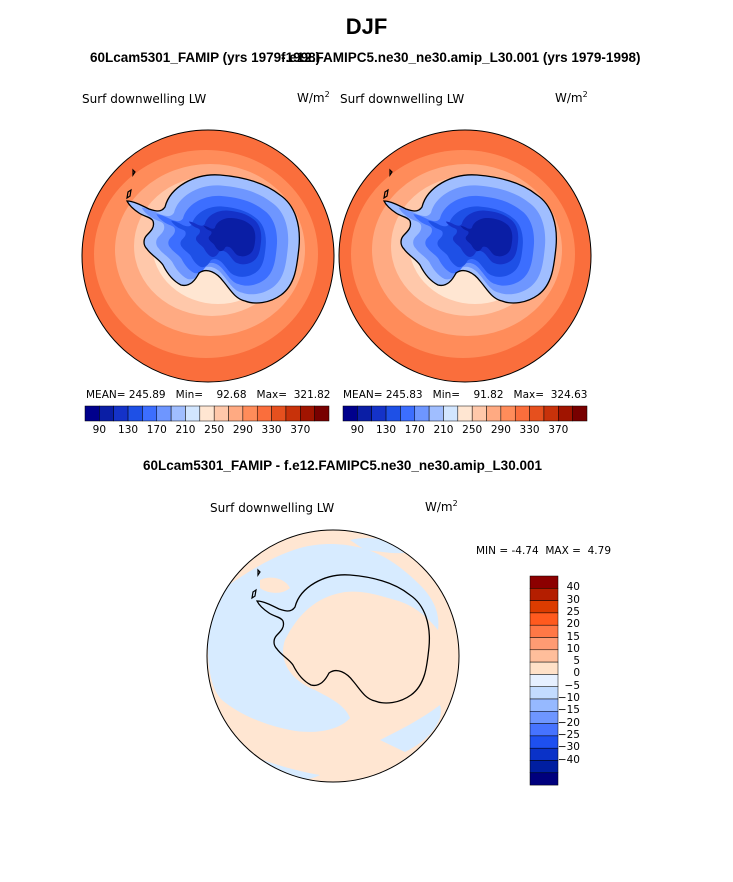  I want to click on panel1-map, so click(208, 256).